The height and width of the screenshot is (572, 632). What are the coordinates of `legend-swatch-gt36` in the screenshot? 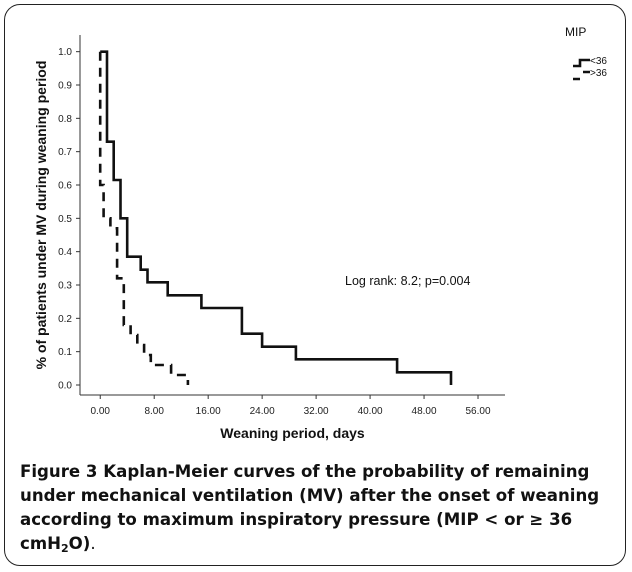 It's located at (581, 75).